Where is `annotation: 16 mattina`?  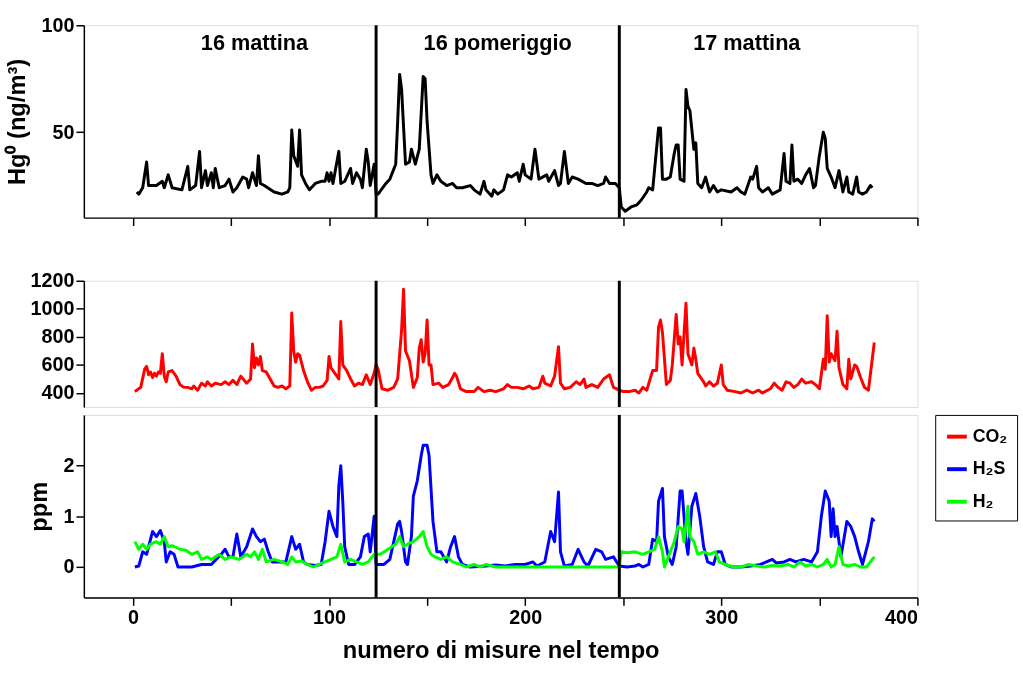 annotation: 16 mattina is located at coordinates (255, 42).